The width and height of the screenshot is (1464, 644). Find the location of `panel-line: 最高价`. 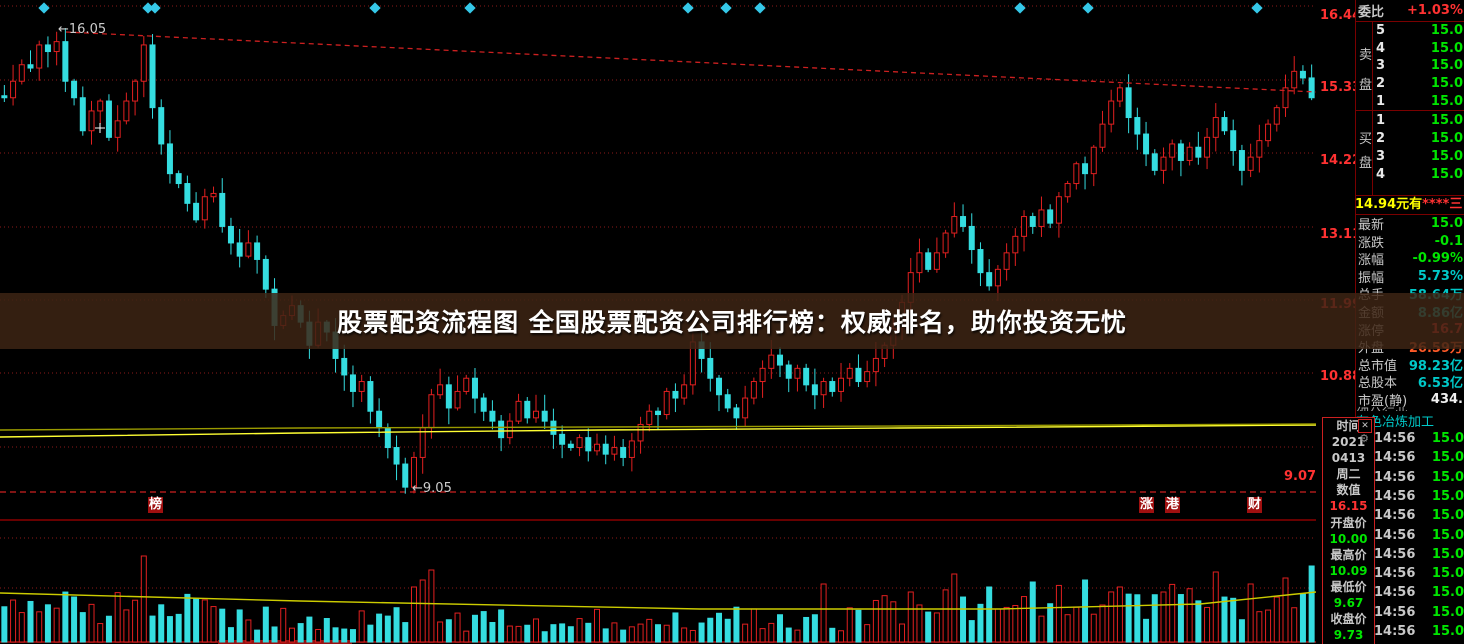

panel-line: 最高价 is located at coordinates (1348, 554).